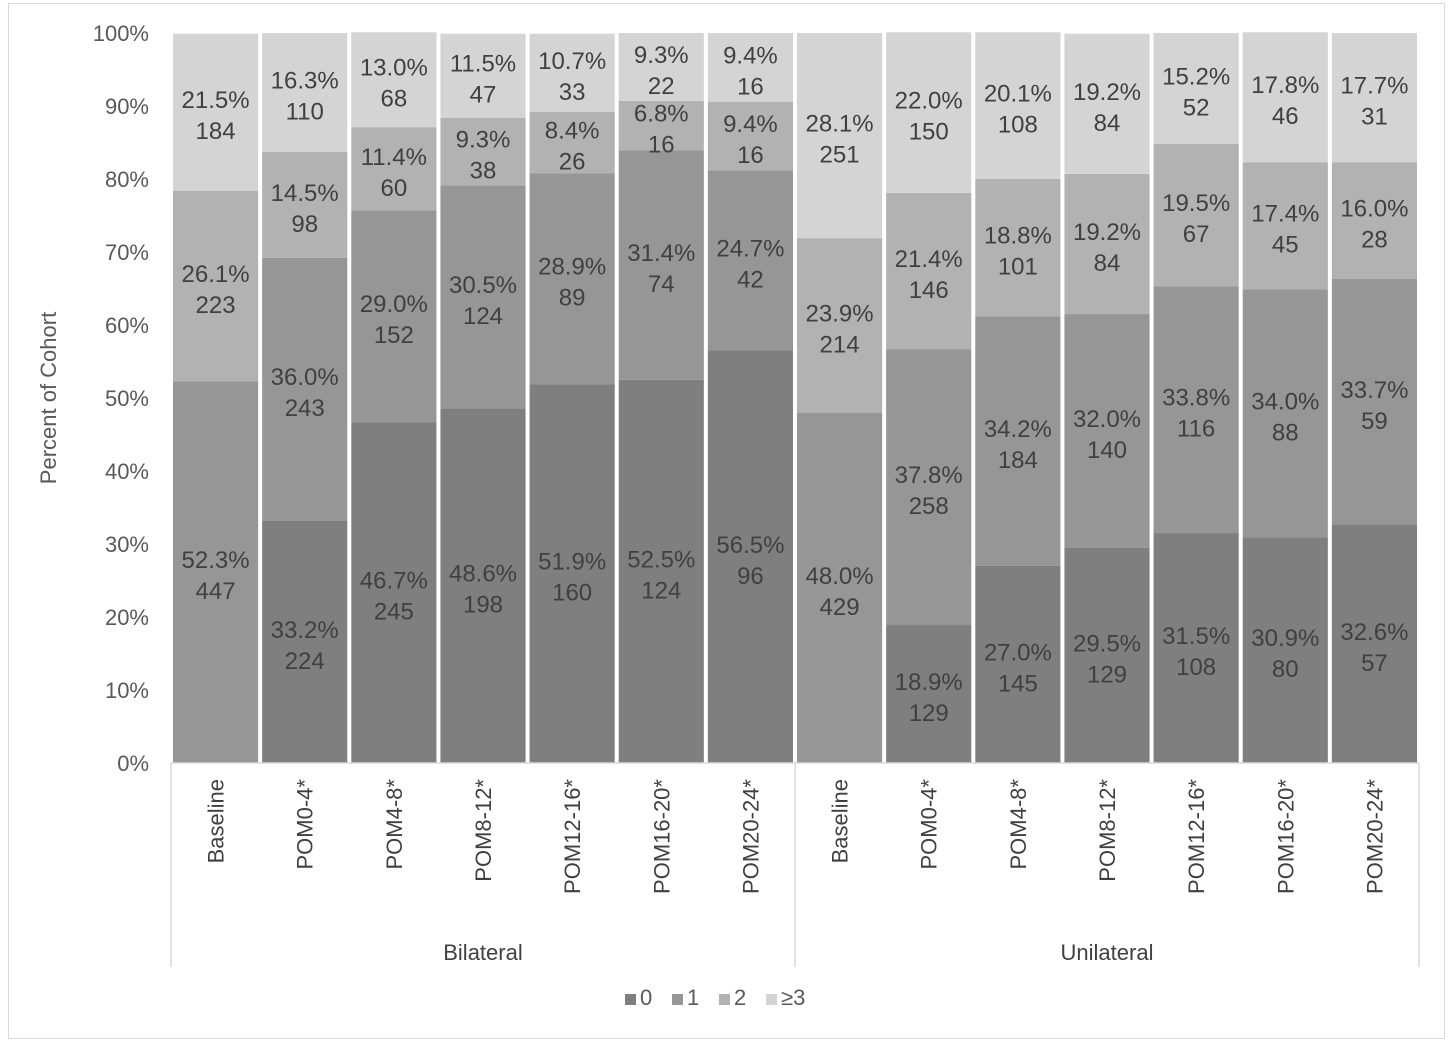  I want to click on segment-count-label: 447, so click(216, 591).